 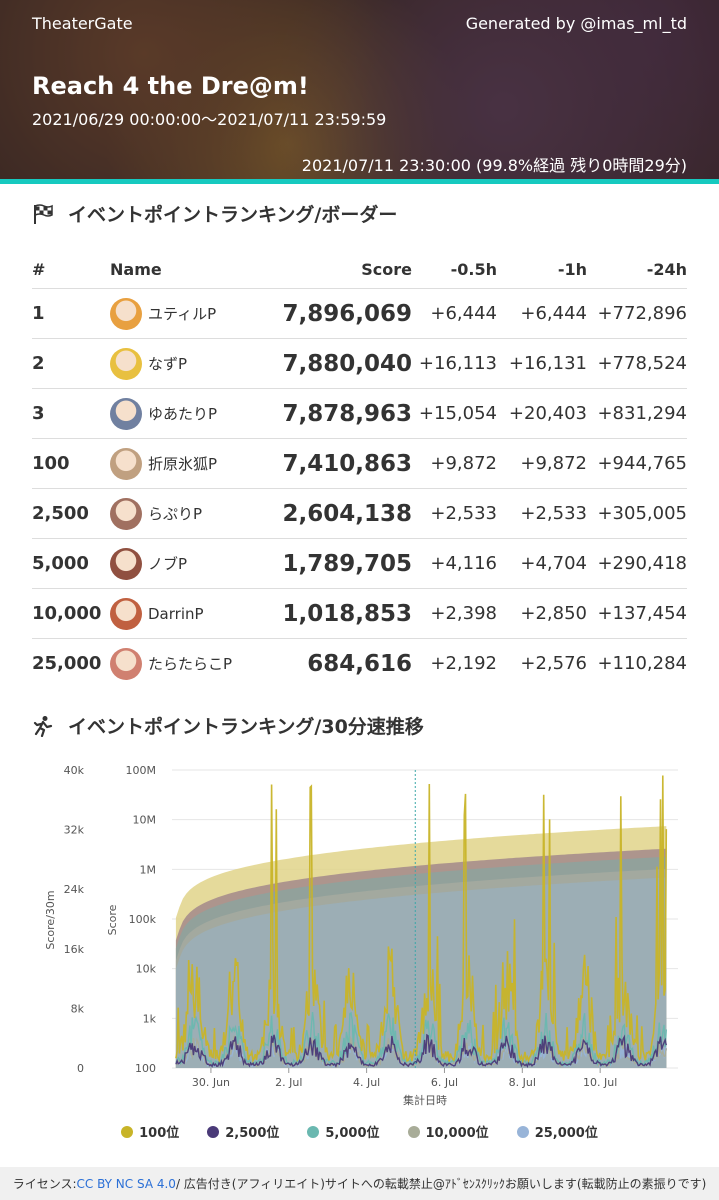 I want to click on rank-cell: 2, so click(x=71, y=363).